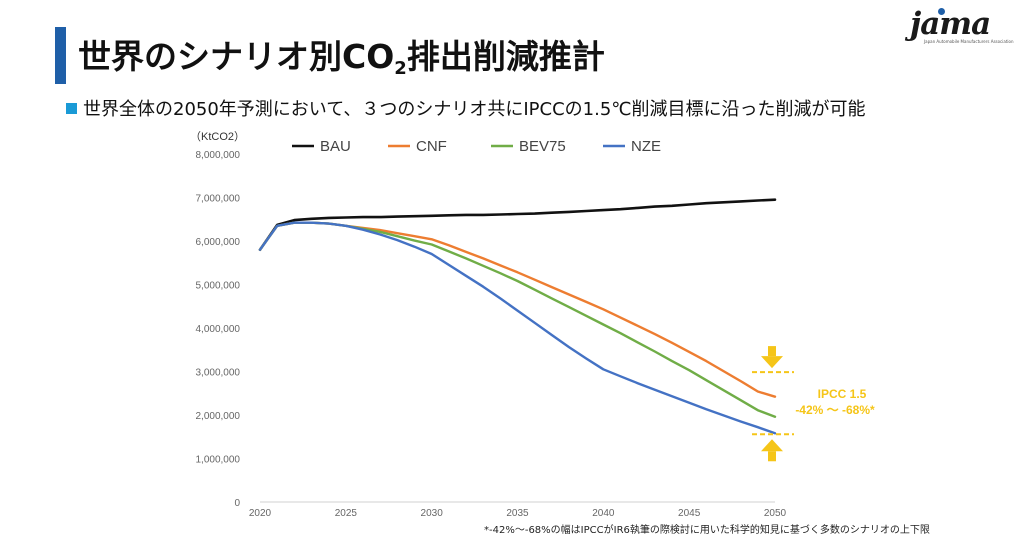 The width and height of the screenshot is (1024, 540). What do you see at coordinates (432, 513) in the screenshot?
I see `x-tick-label: 2030` at bounding box center [432, 513].